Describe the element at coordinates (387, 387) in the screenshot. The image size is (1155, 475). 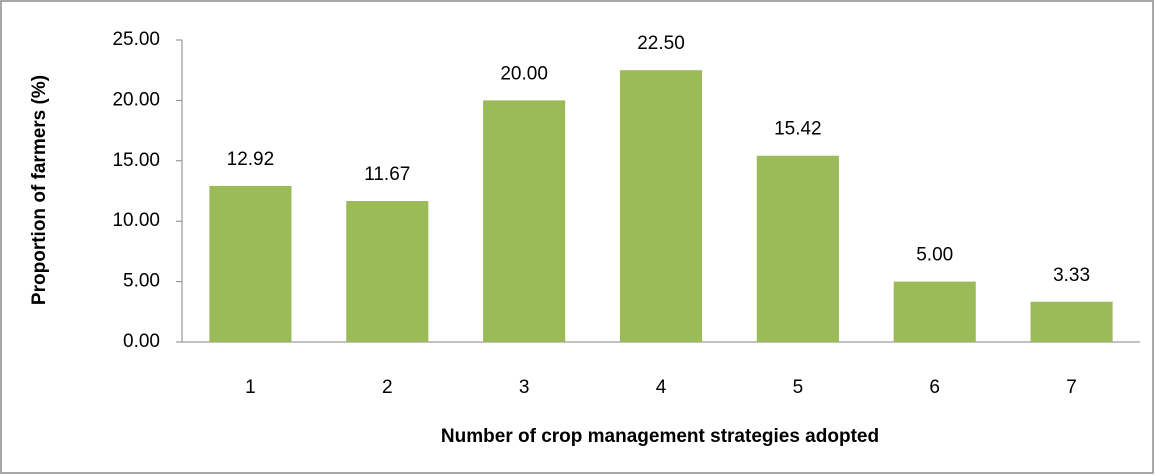
I see `x-tick-label: 2` at that location.